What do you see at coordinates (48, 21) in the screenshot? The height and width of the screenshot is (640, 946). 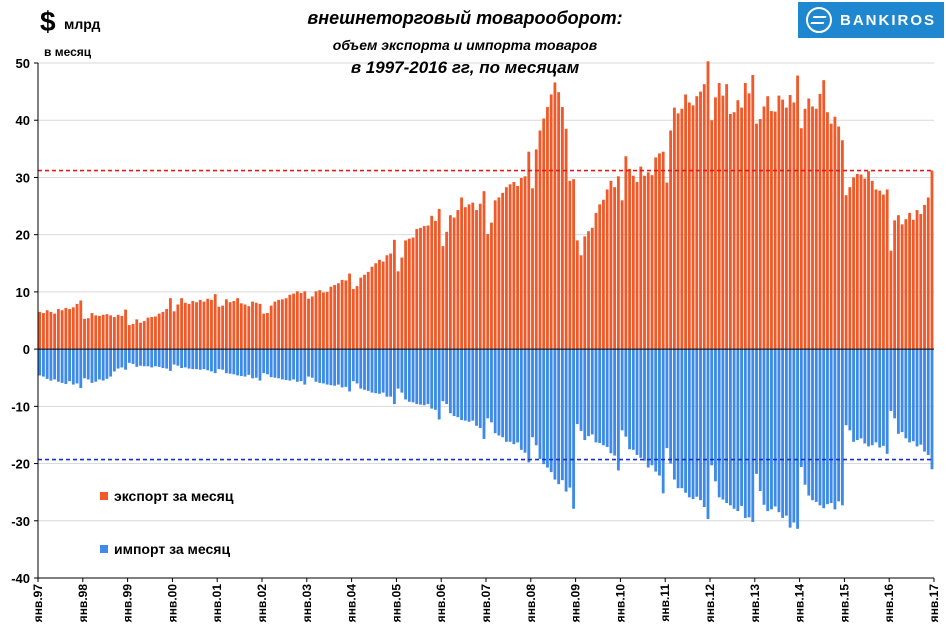 I see `y-axis-unit-symbol: $` at bounding box center [48, 21].